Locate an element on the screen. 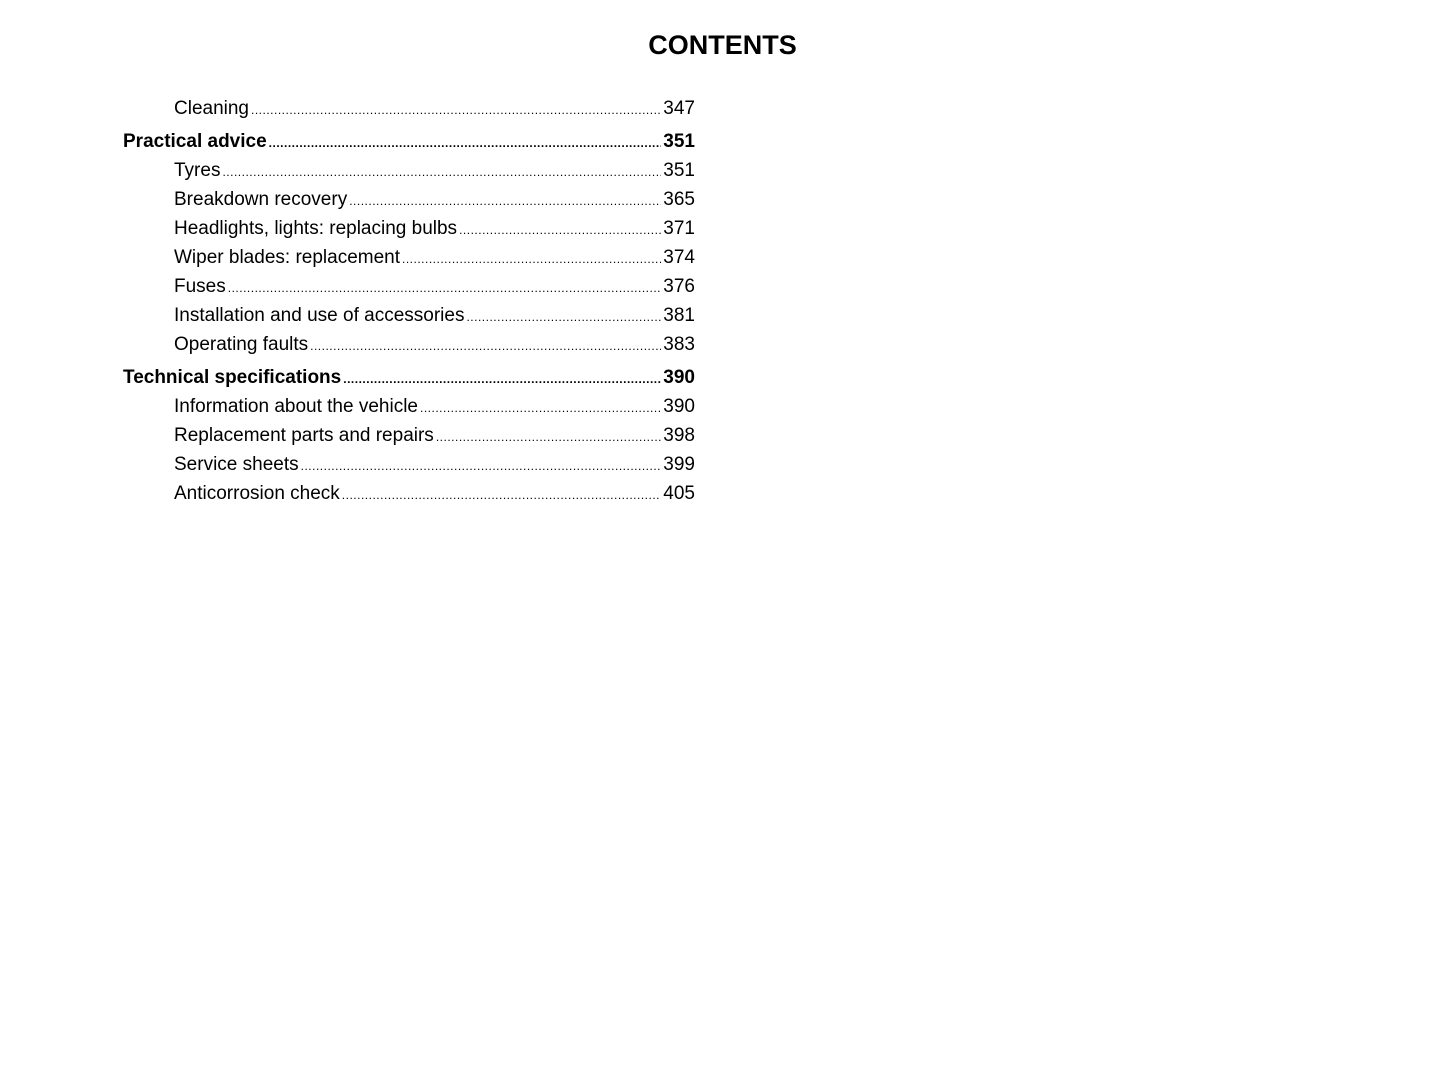 This screenshot has height=1070, width=1445. toc-entry: Installation and use of accessories 381 is located at coordinates (409, 315).